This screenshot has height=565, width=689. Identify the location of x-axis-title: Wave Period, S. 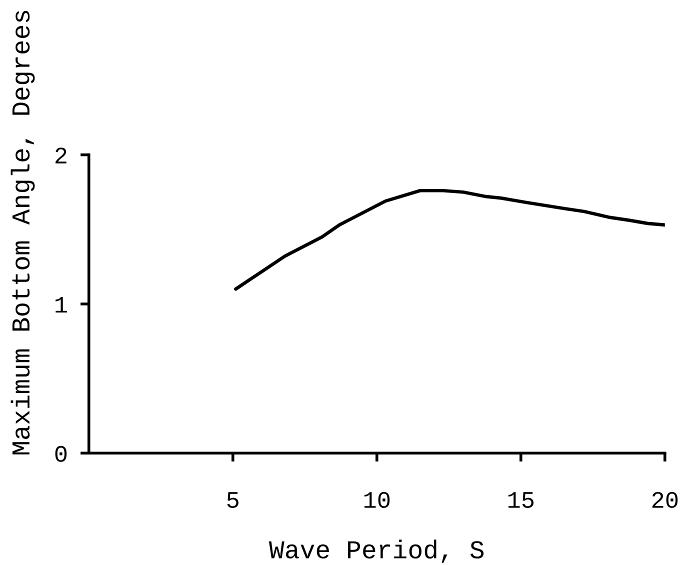
(376, 551).